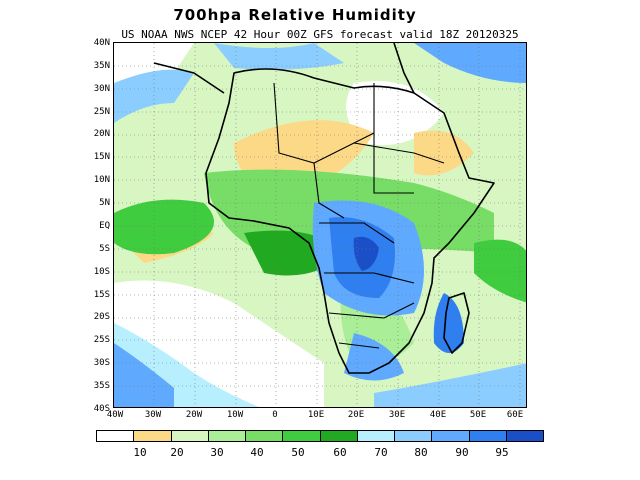  What do you see at coordinates (101, 272) in the screenshot?
I see `lat-label: 10S` at bounding box center [101, 272].